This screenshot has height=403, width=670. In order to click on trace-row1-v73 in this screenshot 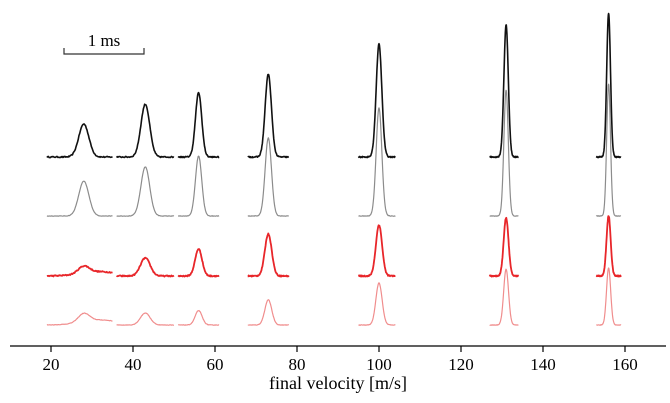, I will do `click(268, 116)`.